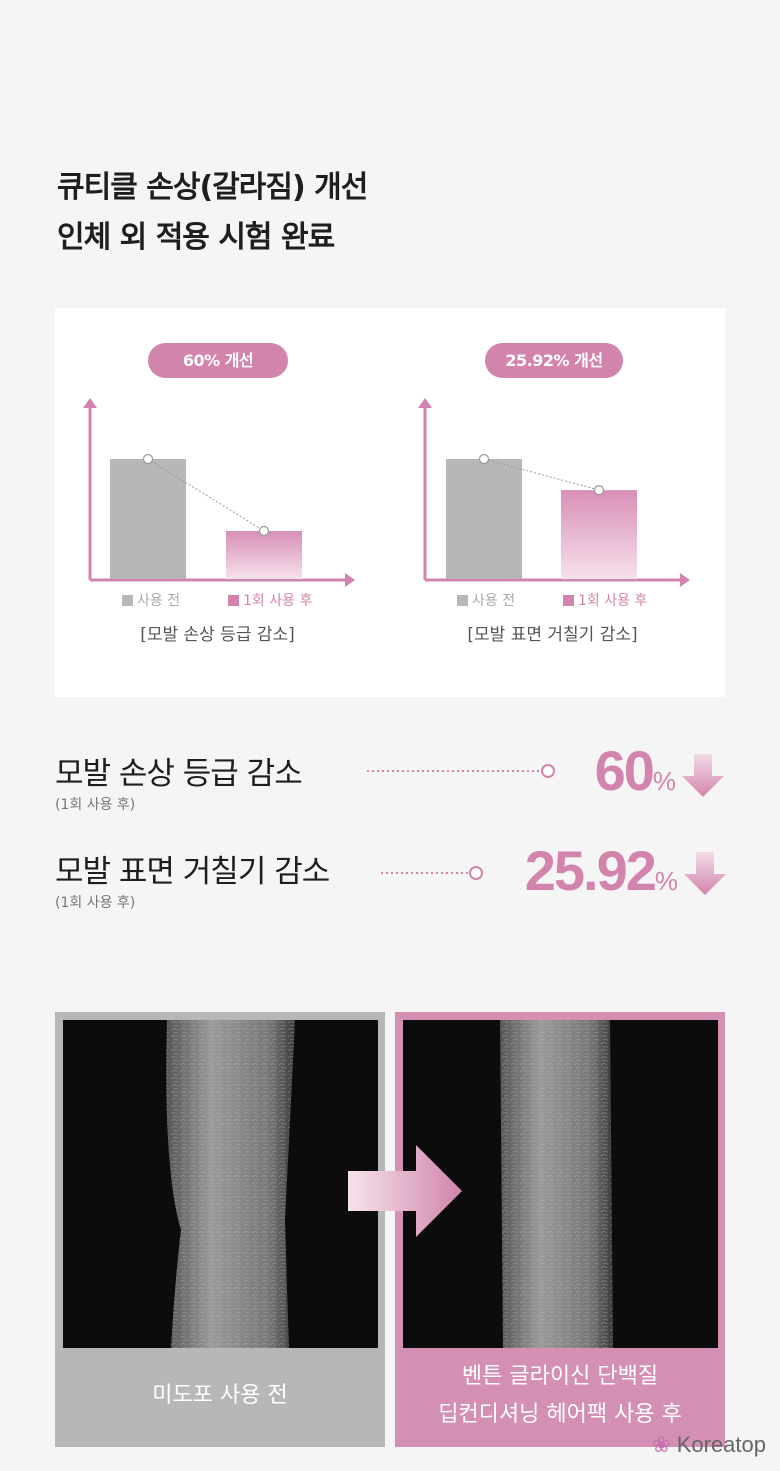  I want to click on value-number: 25.92, so click(590, 870).